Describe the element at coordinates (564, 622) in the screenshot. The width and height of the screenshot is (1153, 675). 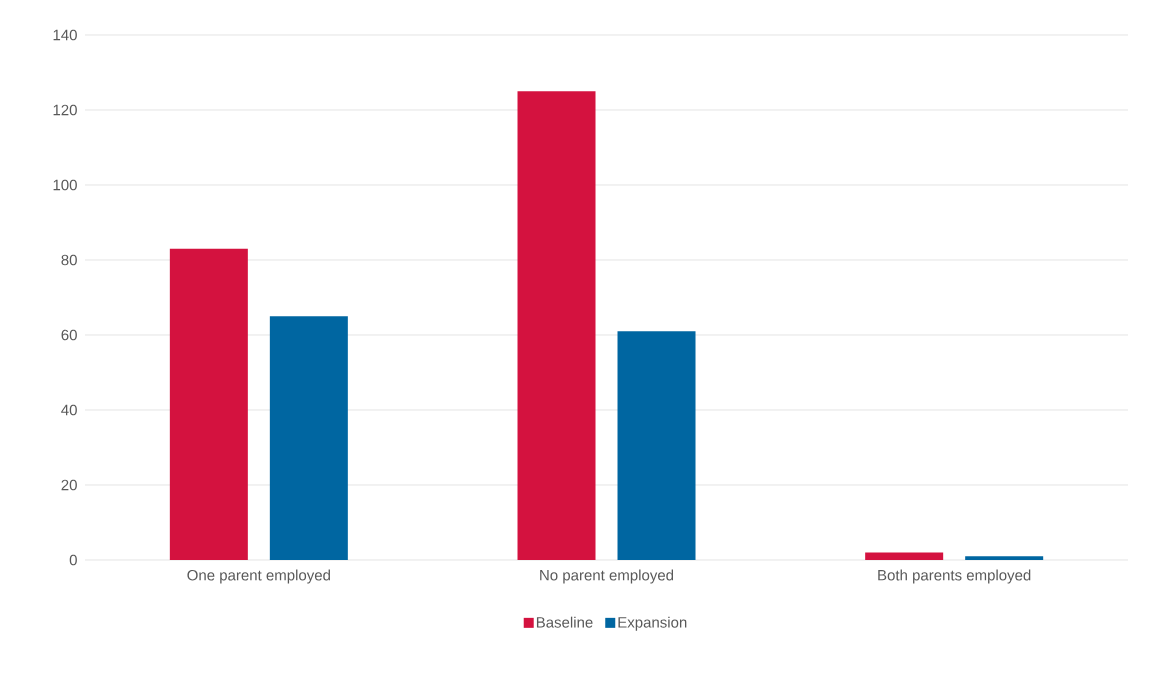
I see `legend-label: Baseline` at that location.